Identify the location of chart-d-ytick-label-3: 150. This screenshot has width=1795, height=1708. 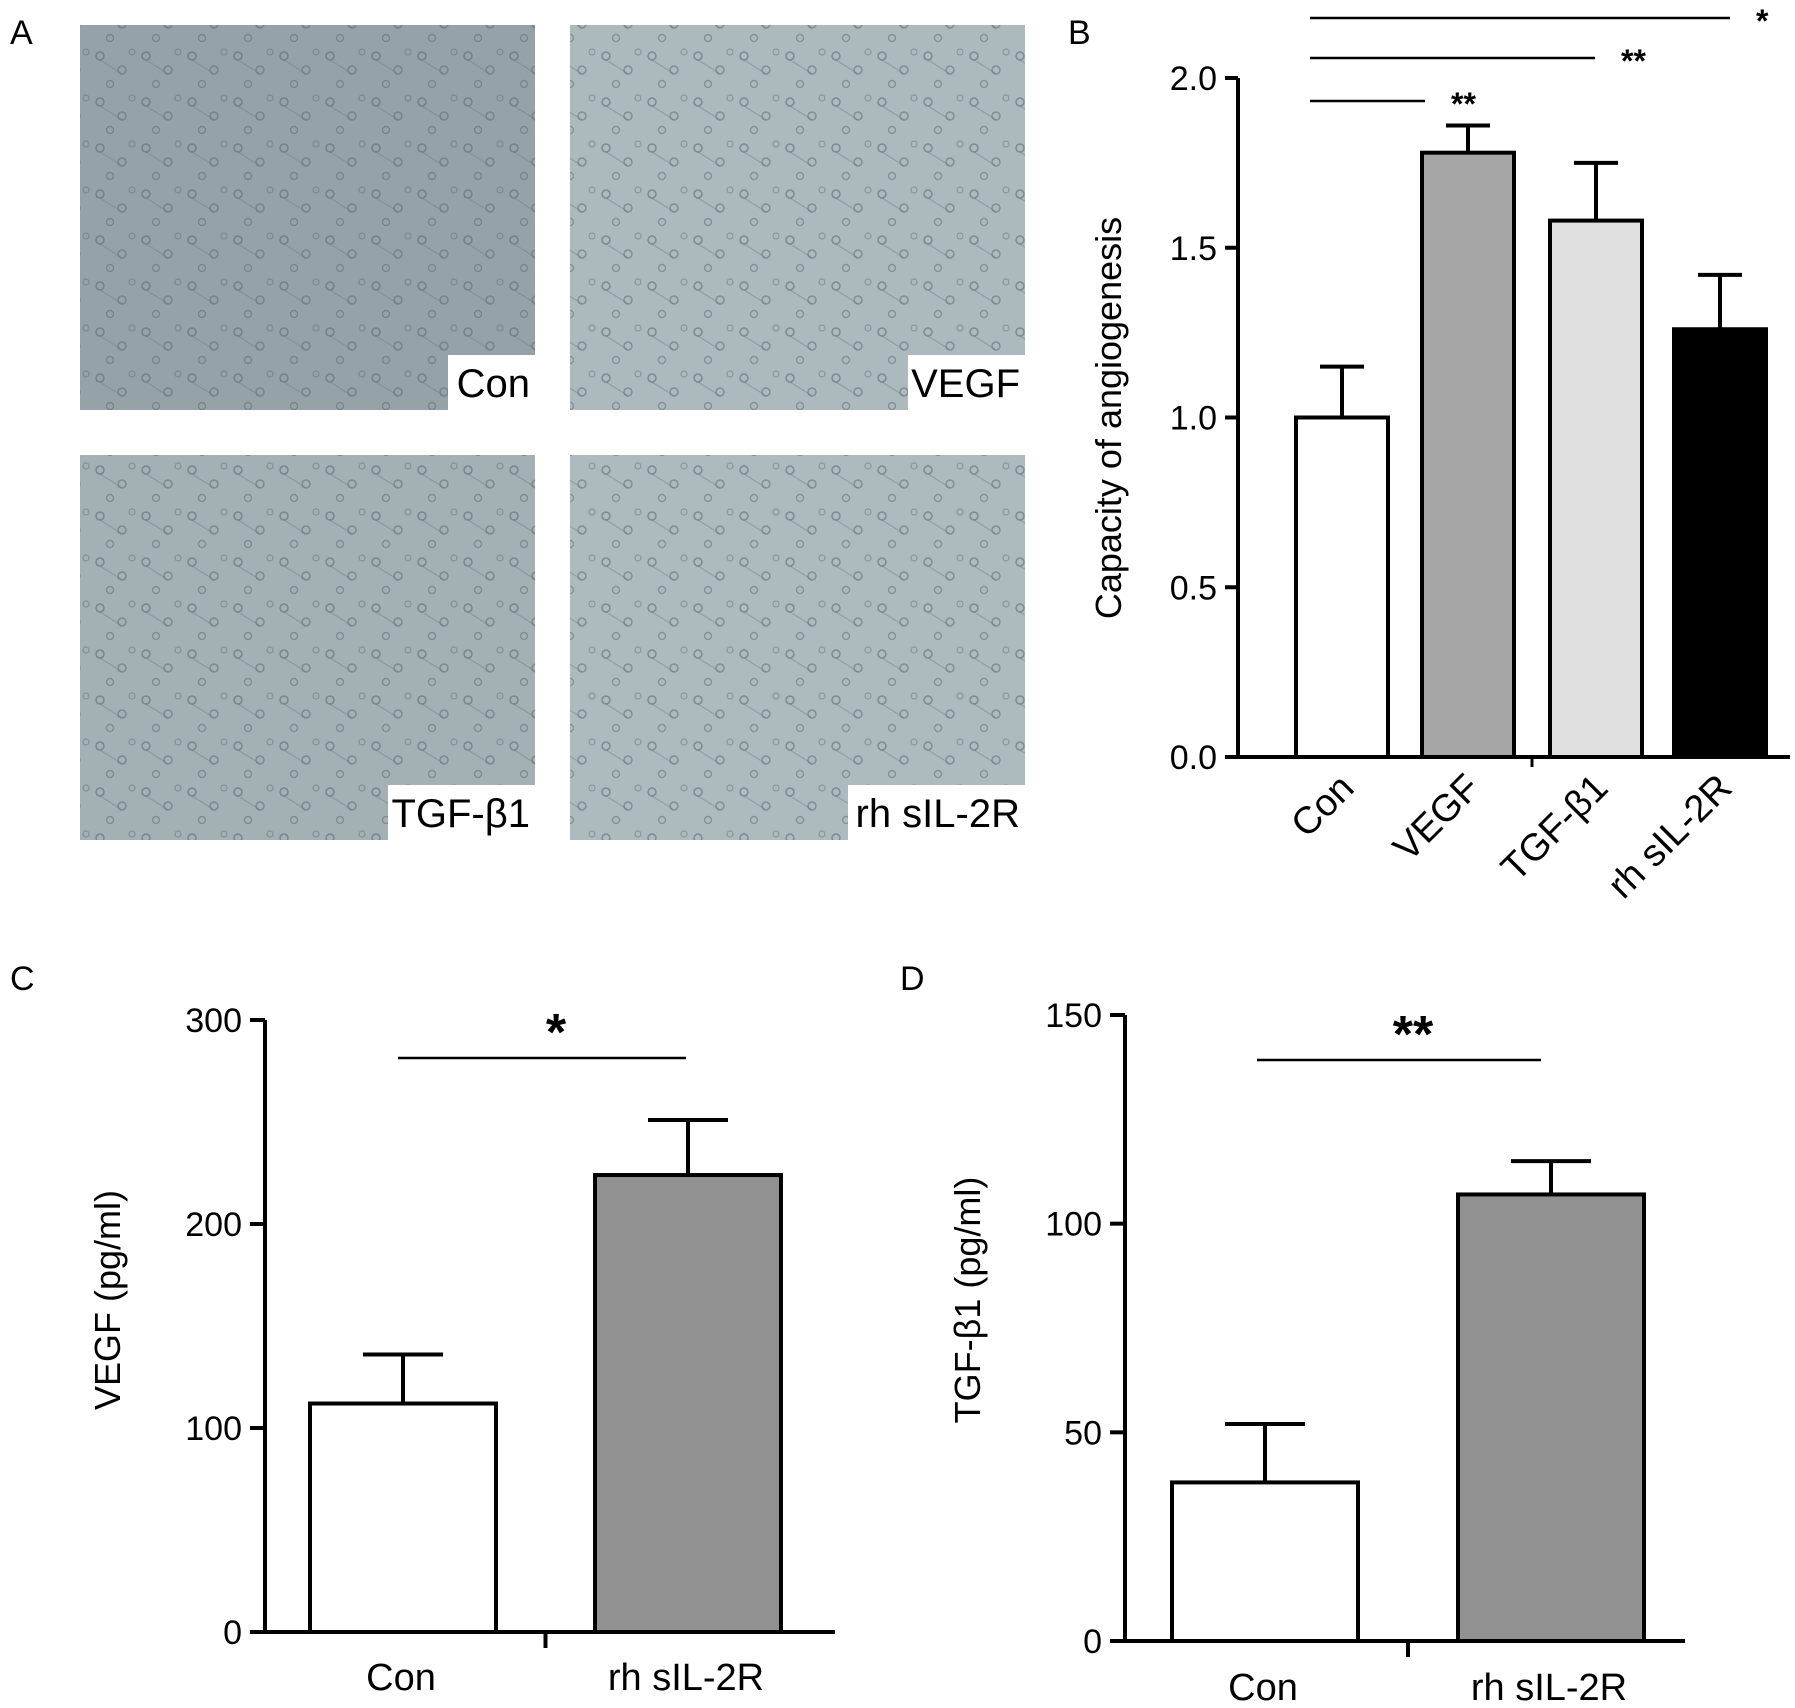
(1073, 1016).